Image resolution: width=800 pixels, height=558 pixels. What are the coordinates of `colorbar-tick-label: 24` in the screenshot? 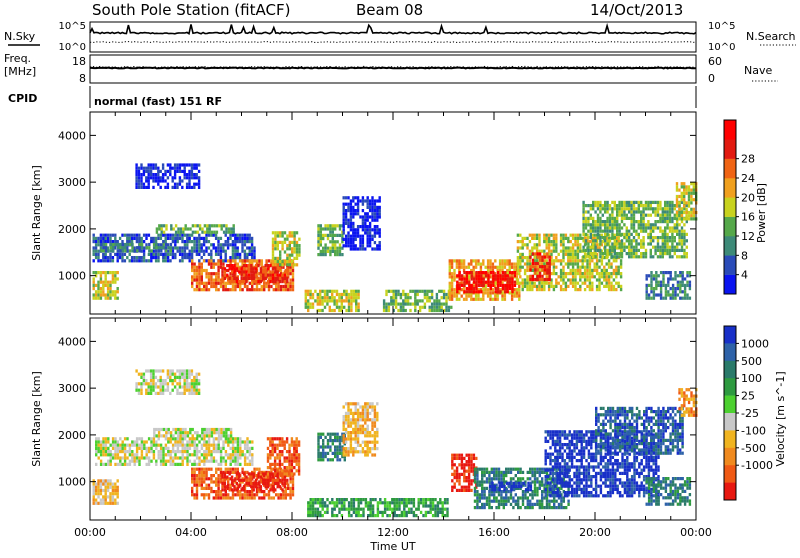 It's located at (748, 178).